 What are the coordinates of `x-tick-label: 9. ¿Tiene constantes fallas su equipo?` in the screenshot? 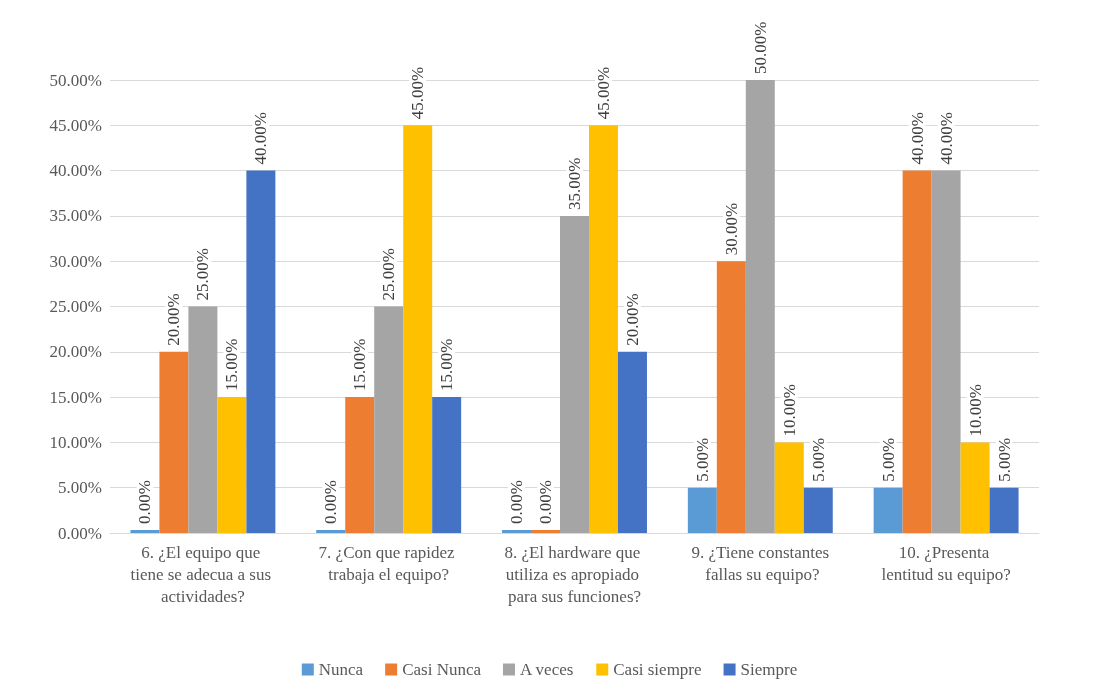 It's located at (760, 563).